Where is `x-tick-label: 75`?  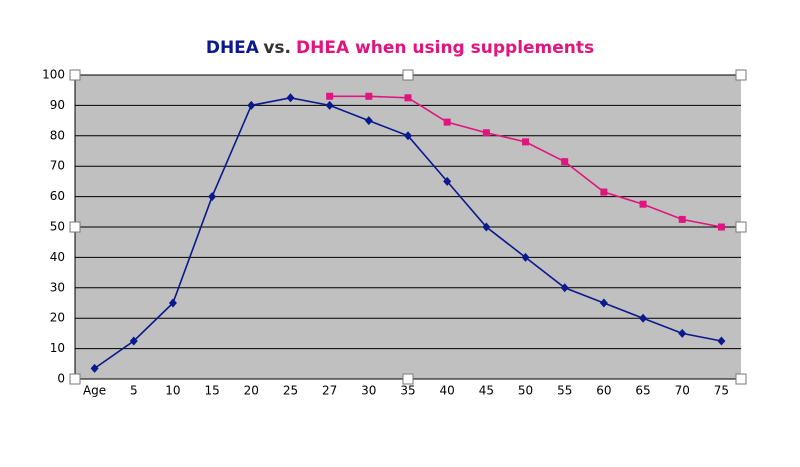 x-tick-label: 75 is located at coordinates (721, 391).